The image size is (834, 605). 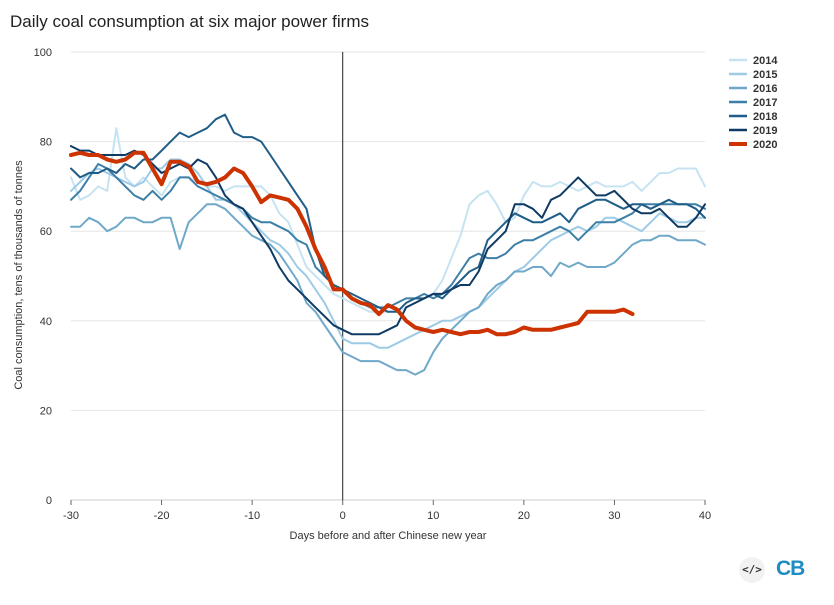 What do you see at coordinates (614, 516) in the screenshot?
I see `x-tick-label: 30` at bounding box center [614, 516].